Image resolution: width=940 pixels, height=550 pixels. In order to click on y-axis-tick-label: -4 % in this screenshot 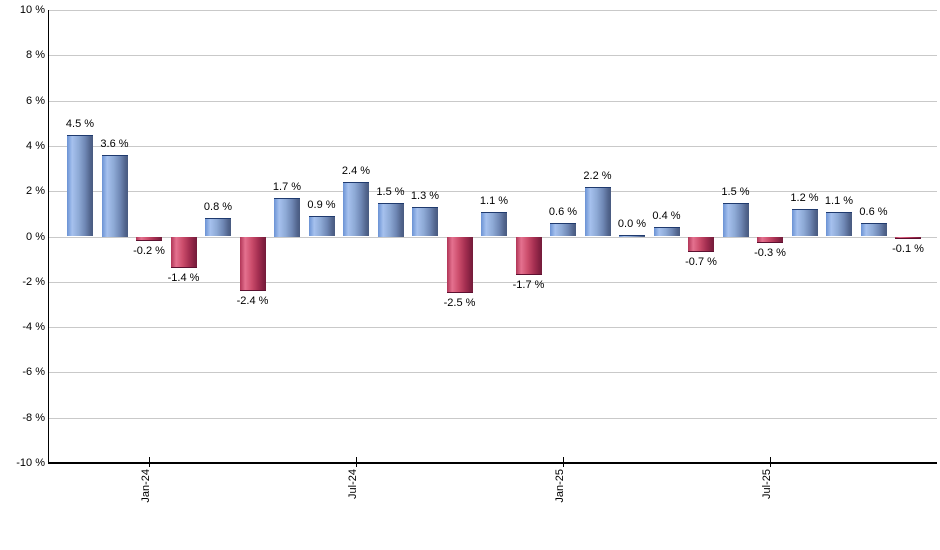, I will do `click(33, 327)`.